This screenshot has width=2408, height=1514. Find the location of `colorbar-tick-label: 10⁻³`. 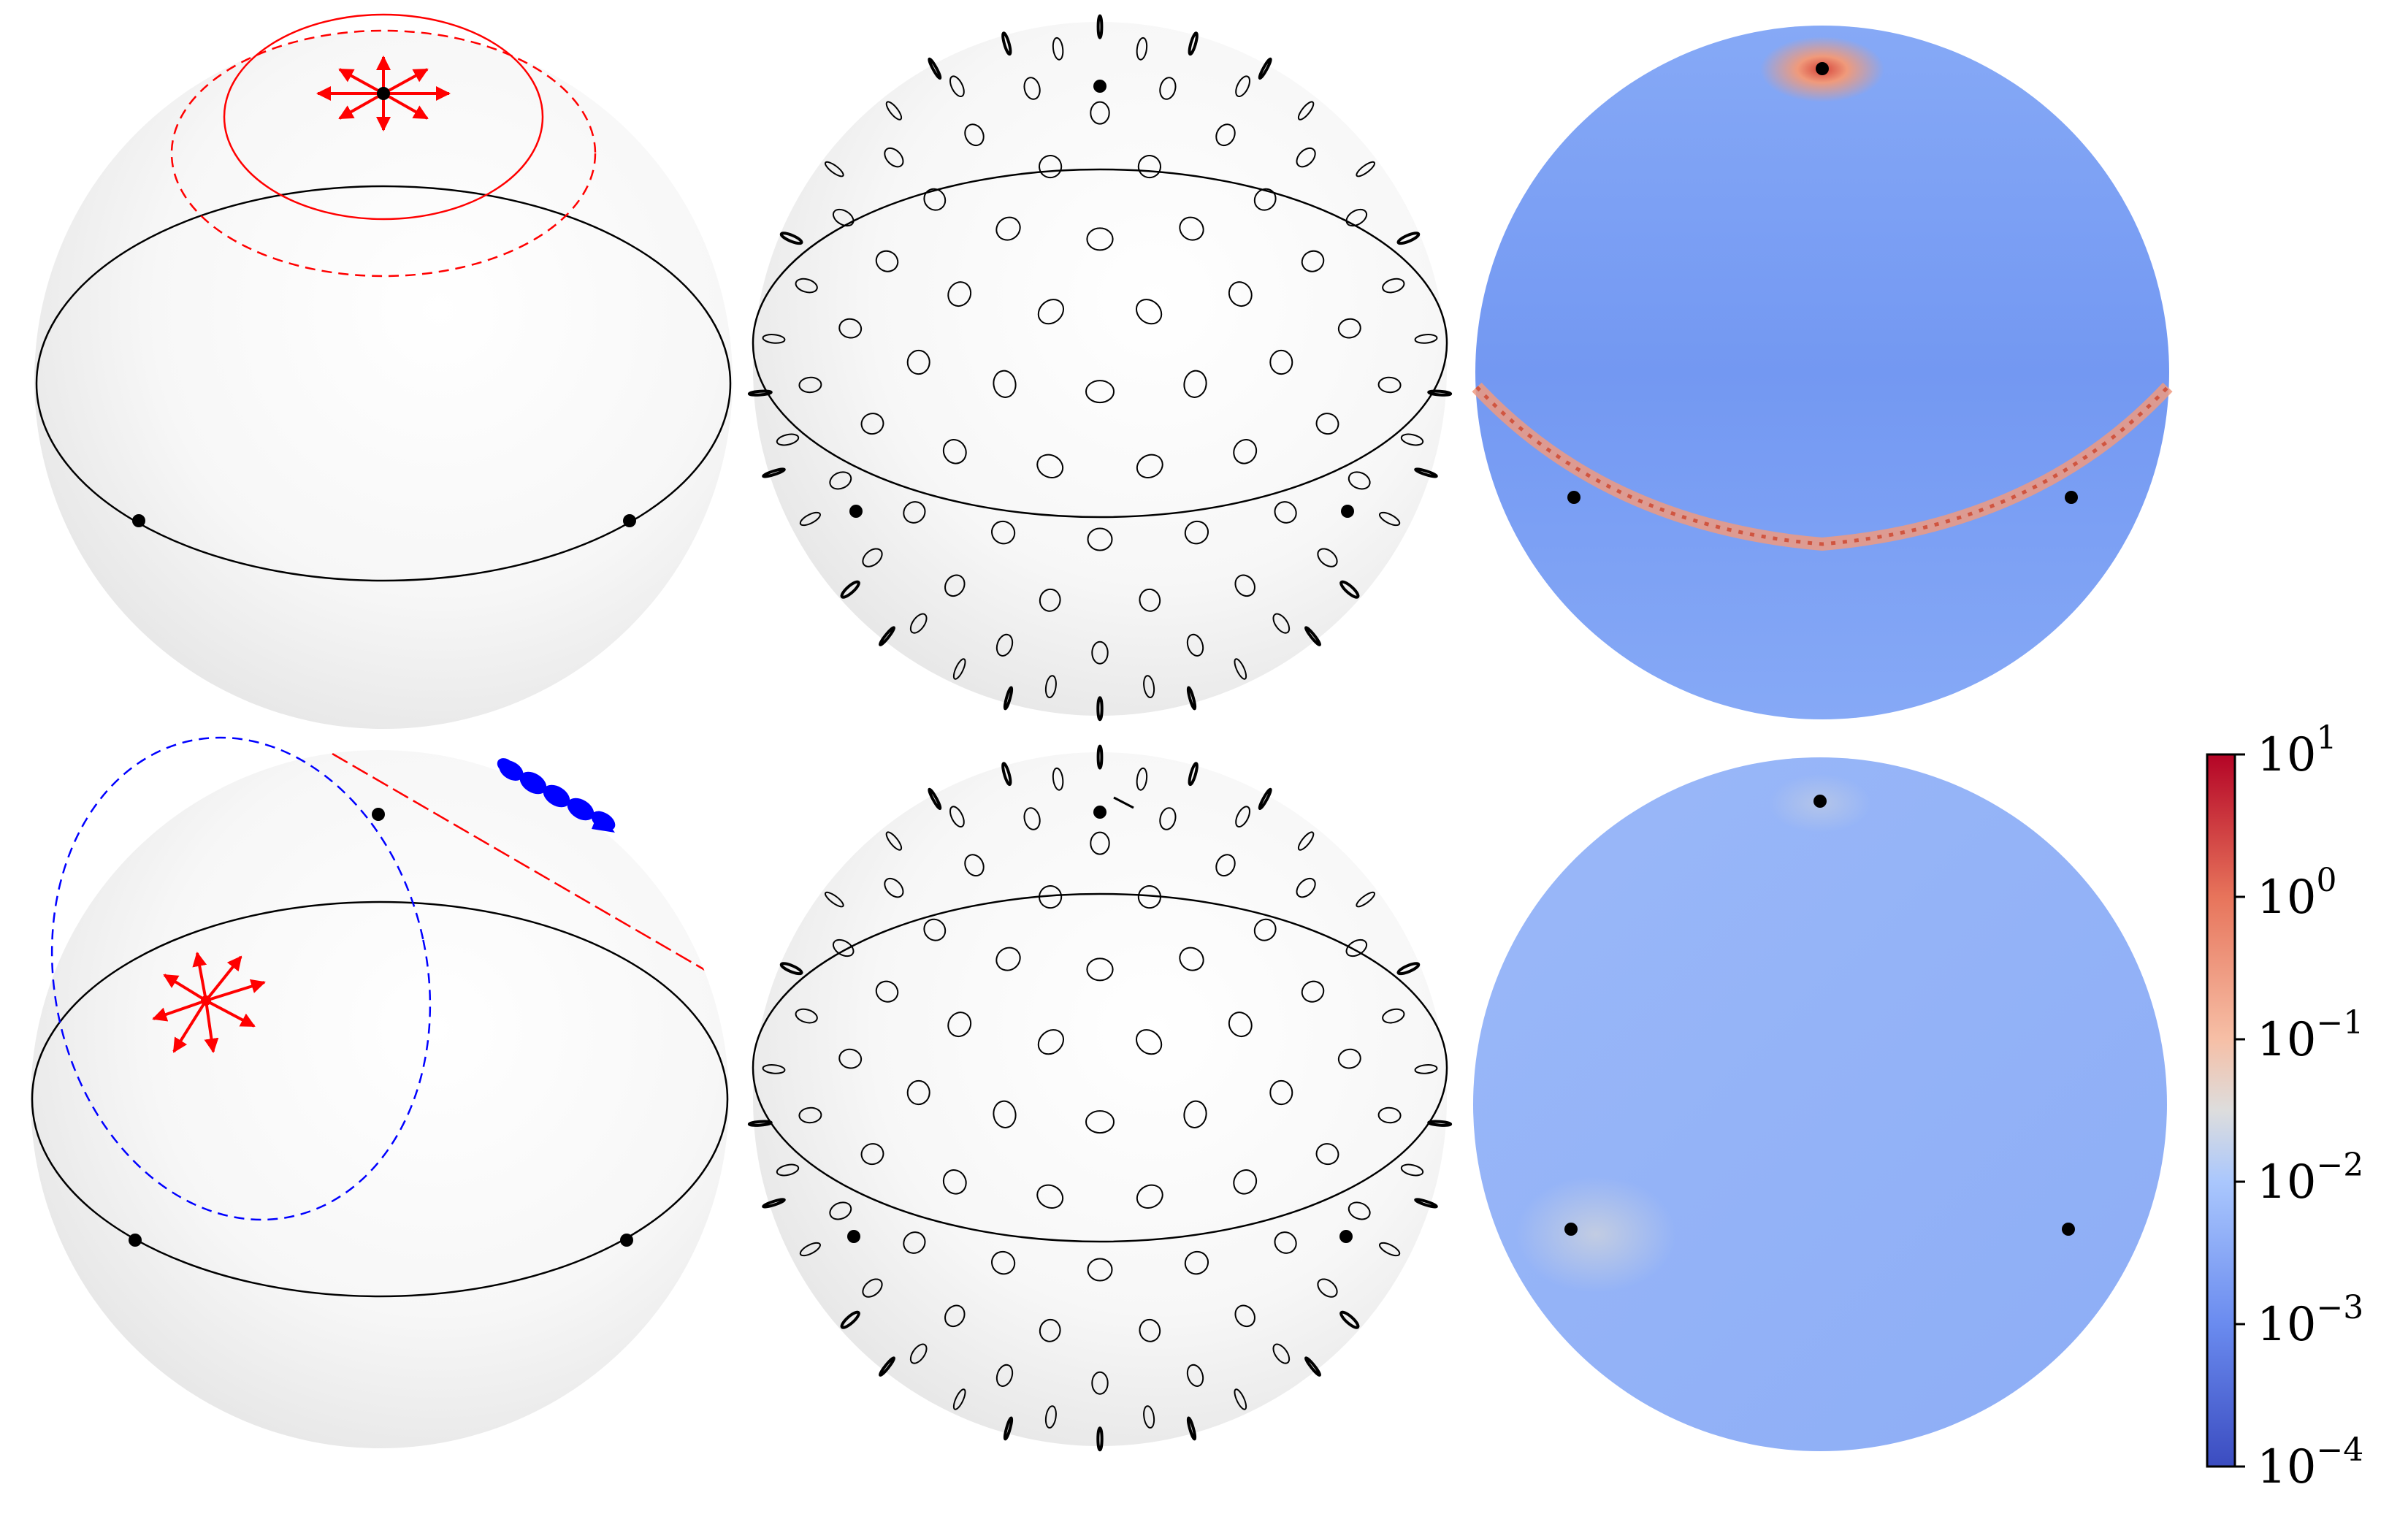

colorbar-tick-label: 10⁻³ is located at coordinates (2310, 1320).